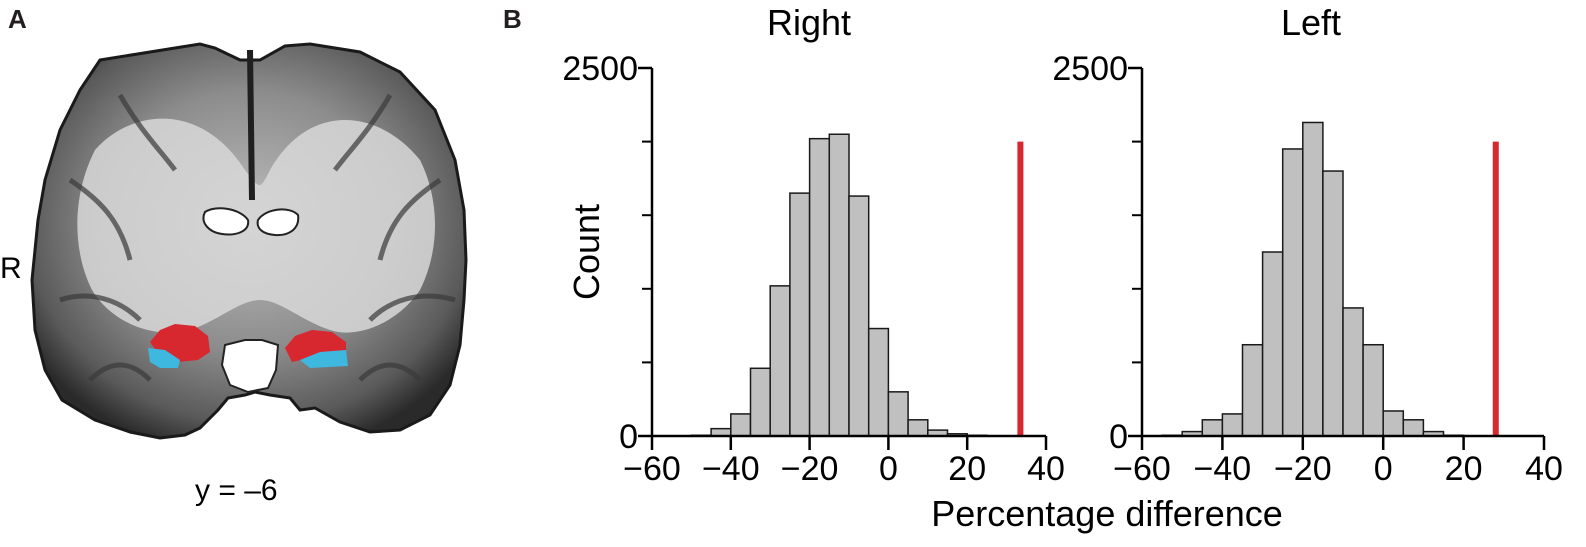  What do you see at coordinates (1107, 513) in the screenshot?
I see `x-axis-label: Percentage difference` at bounding box center [1107, 513].